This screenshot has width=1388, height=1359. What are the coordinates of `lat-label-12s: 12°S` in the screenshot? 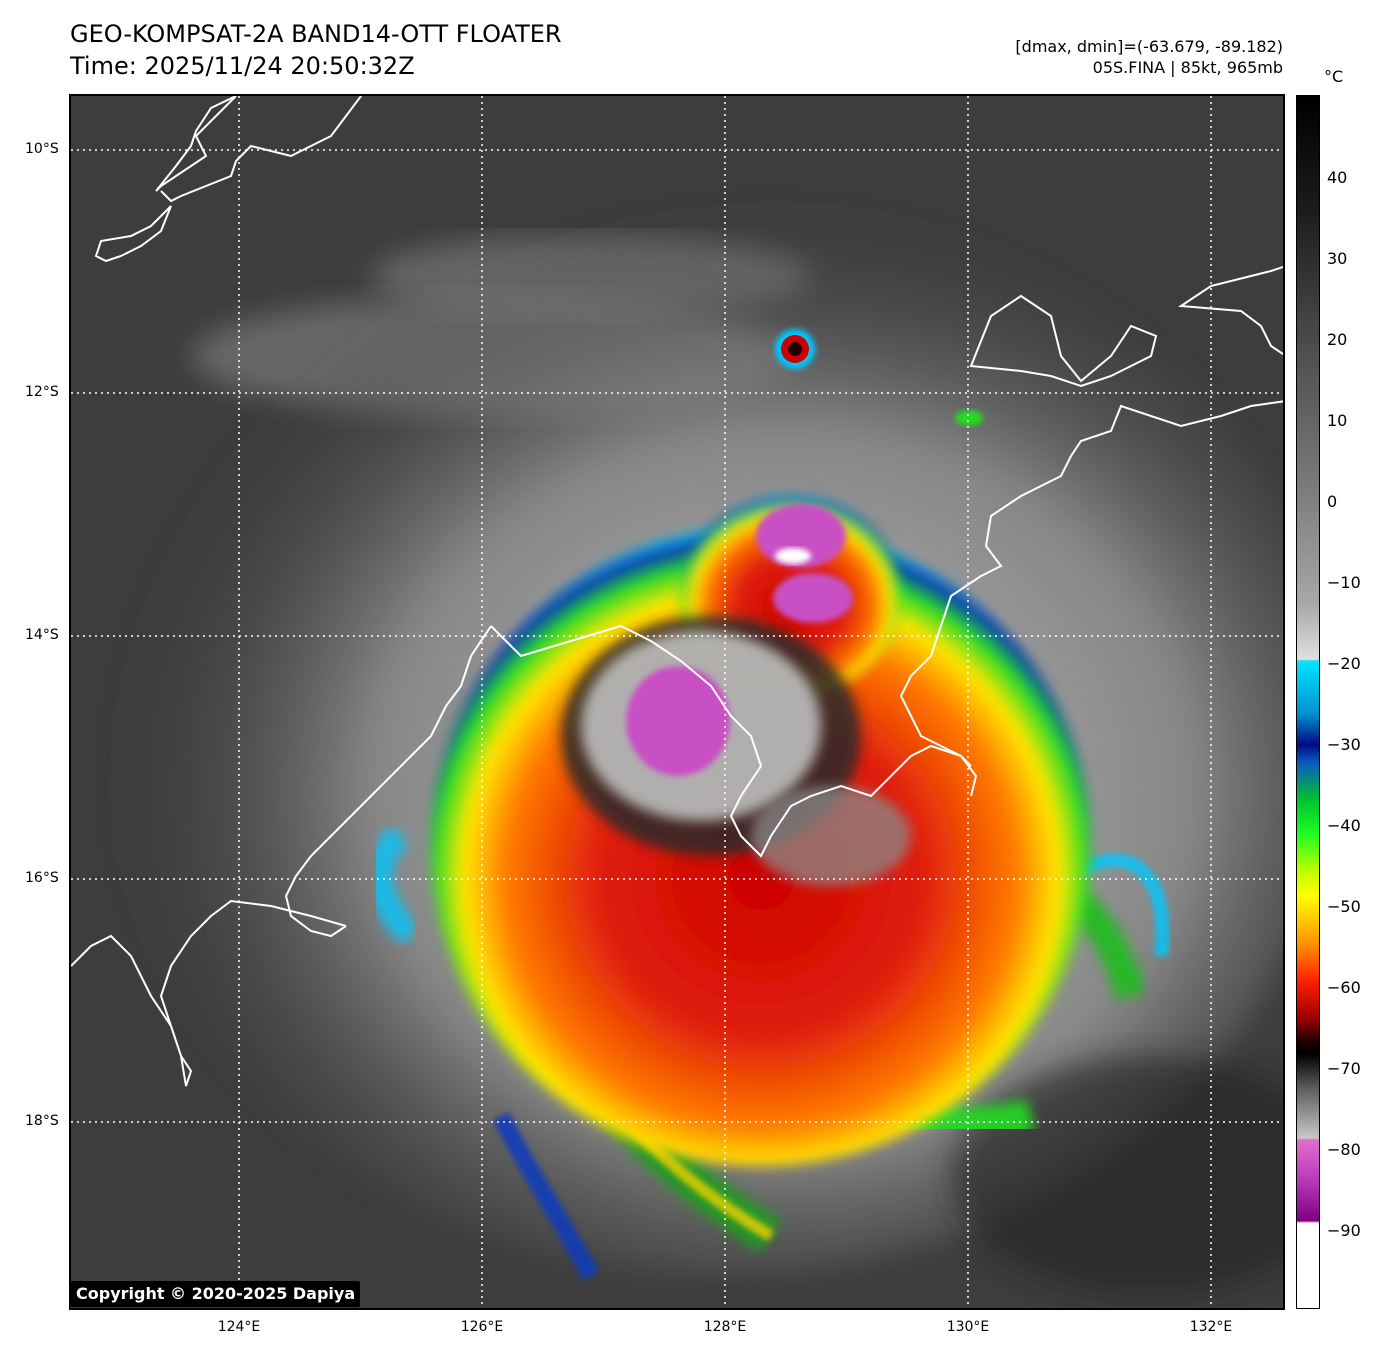 It's located at (42, 392).